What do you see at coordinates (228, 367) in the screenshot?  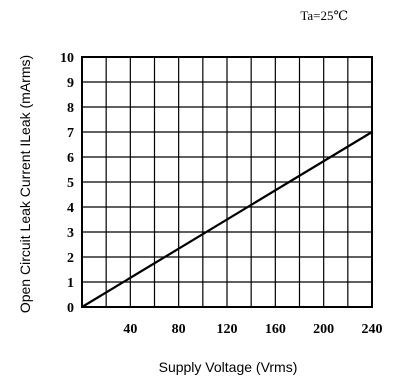 I see `x-axis-label: Supply Voltage (Vrms)` at bounding box center [228, 367].